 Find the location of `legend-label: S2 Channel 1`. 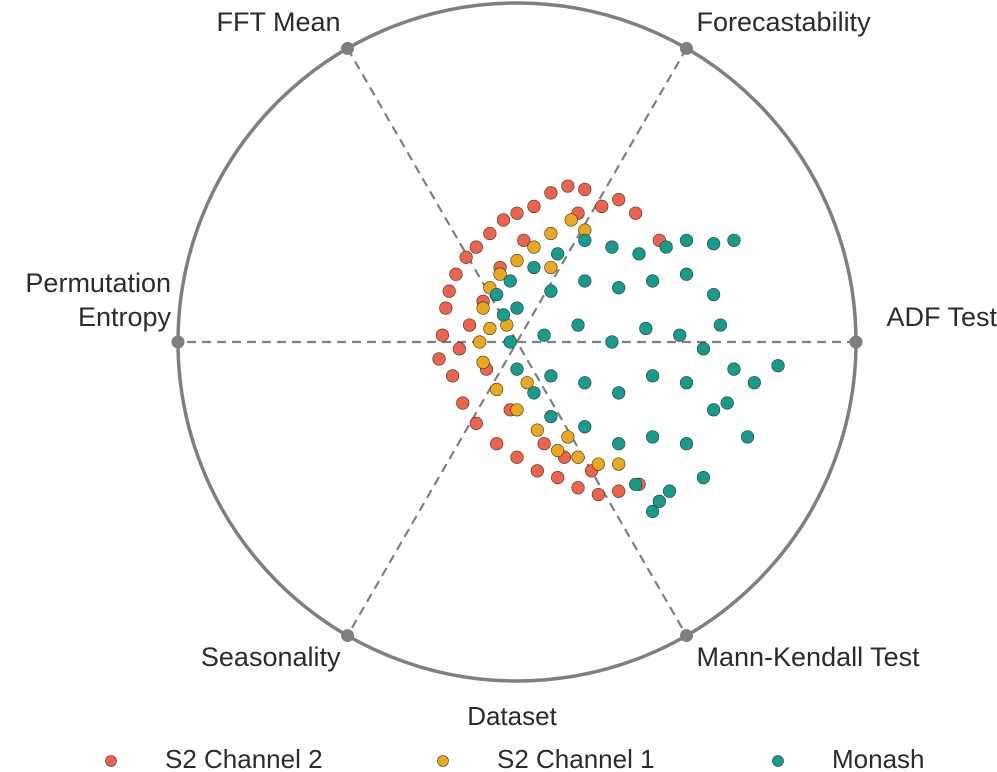

legend-label: S2 Channel 1 is located at coordinates (576, 758).